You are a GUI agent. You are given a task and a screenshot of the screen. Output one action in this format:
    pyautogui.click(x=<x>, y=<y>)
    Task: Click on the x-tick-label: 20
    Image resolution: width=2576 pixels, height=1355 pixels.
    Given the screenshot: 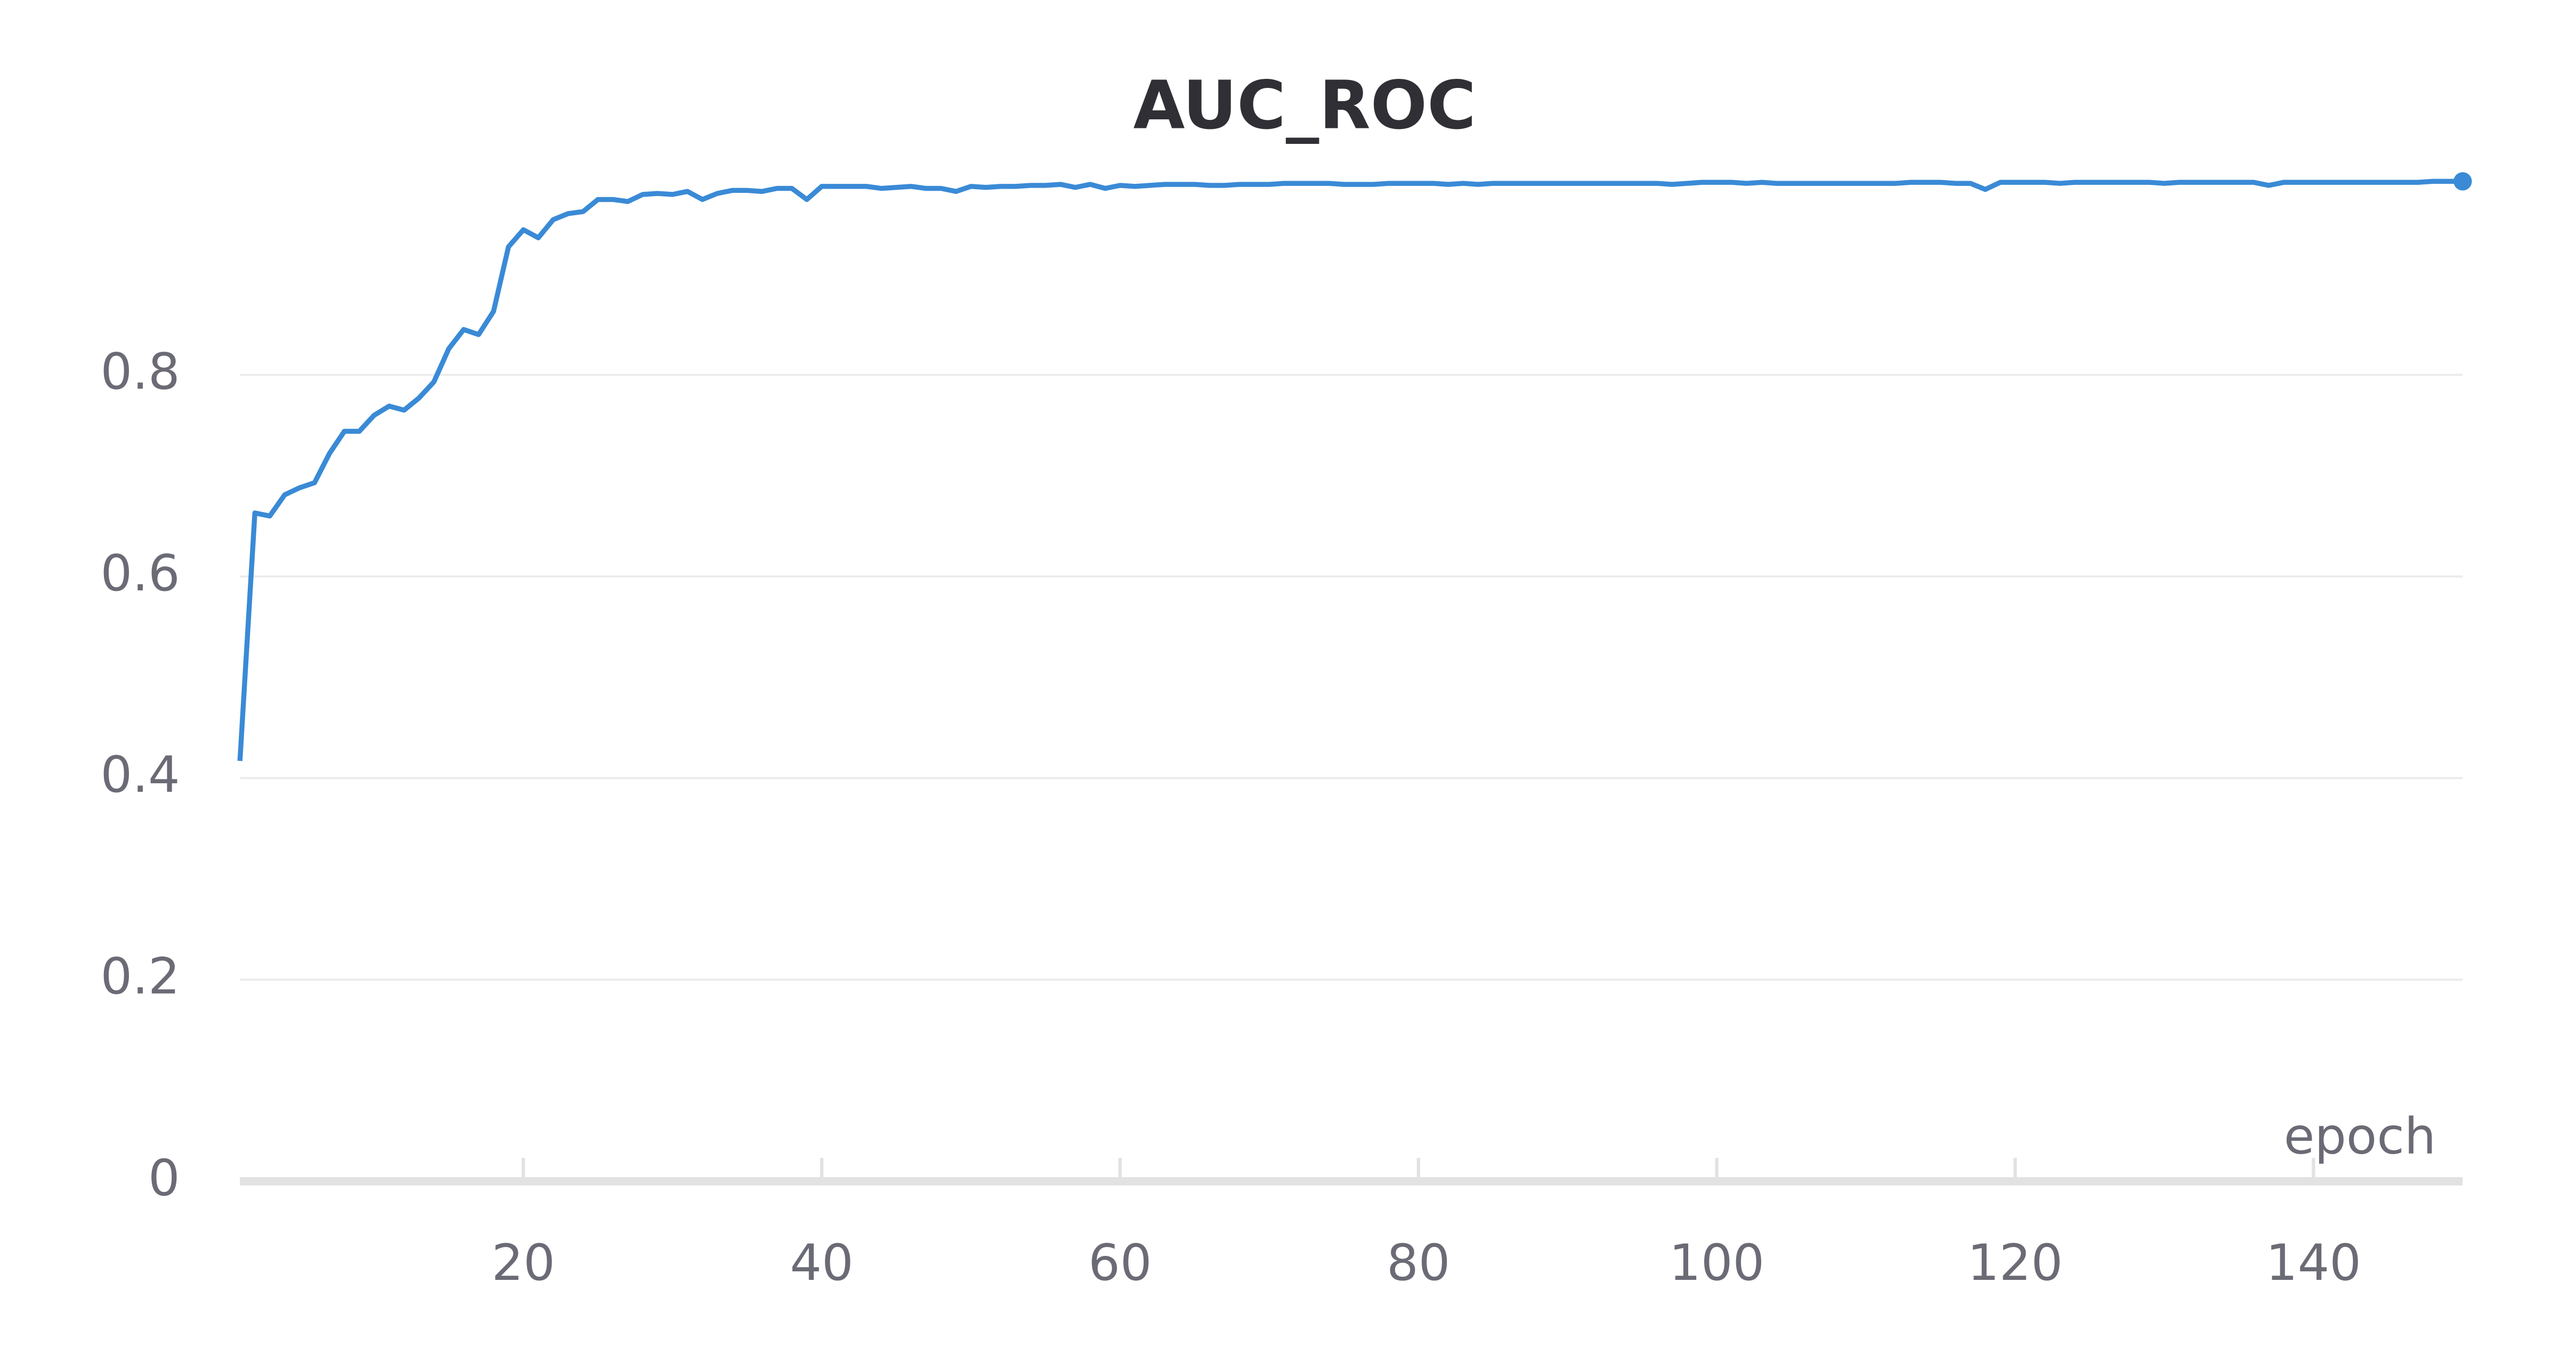 What is the action you would take?
    pyautogui.click(x=523, y=1263)
    